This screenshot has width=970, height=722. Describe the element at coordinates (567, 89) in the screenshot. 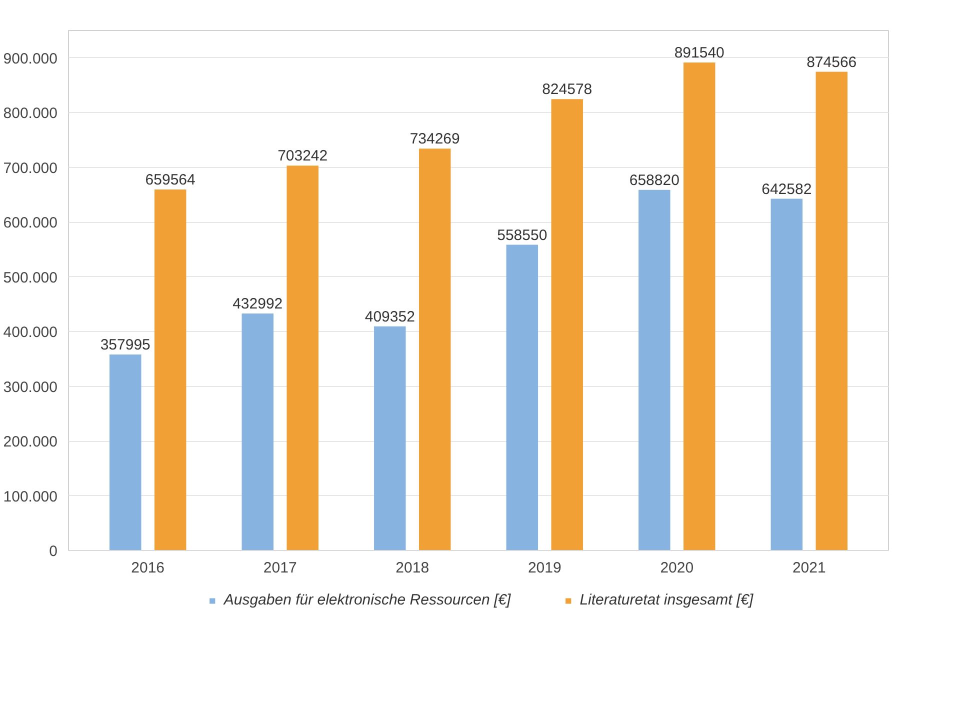

I see `data-label: 824578` at that location.